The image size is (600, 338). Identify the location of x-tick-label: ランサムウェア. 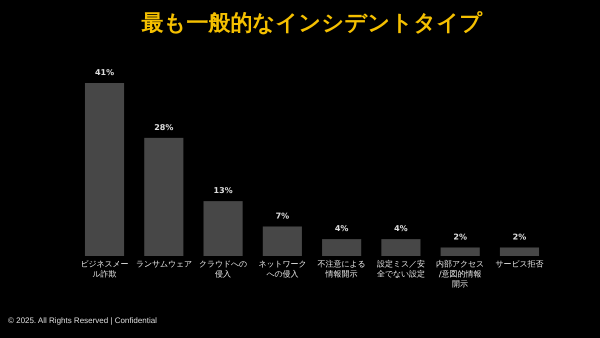
(164, 264).